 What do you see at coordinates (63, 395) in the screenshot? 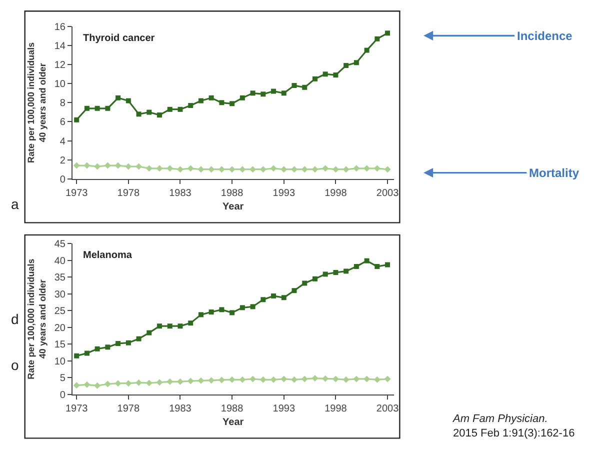
I see `y-tick-label: 0` at bounding box center [63, 395].